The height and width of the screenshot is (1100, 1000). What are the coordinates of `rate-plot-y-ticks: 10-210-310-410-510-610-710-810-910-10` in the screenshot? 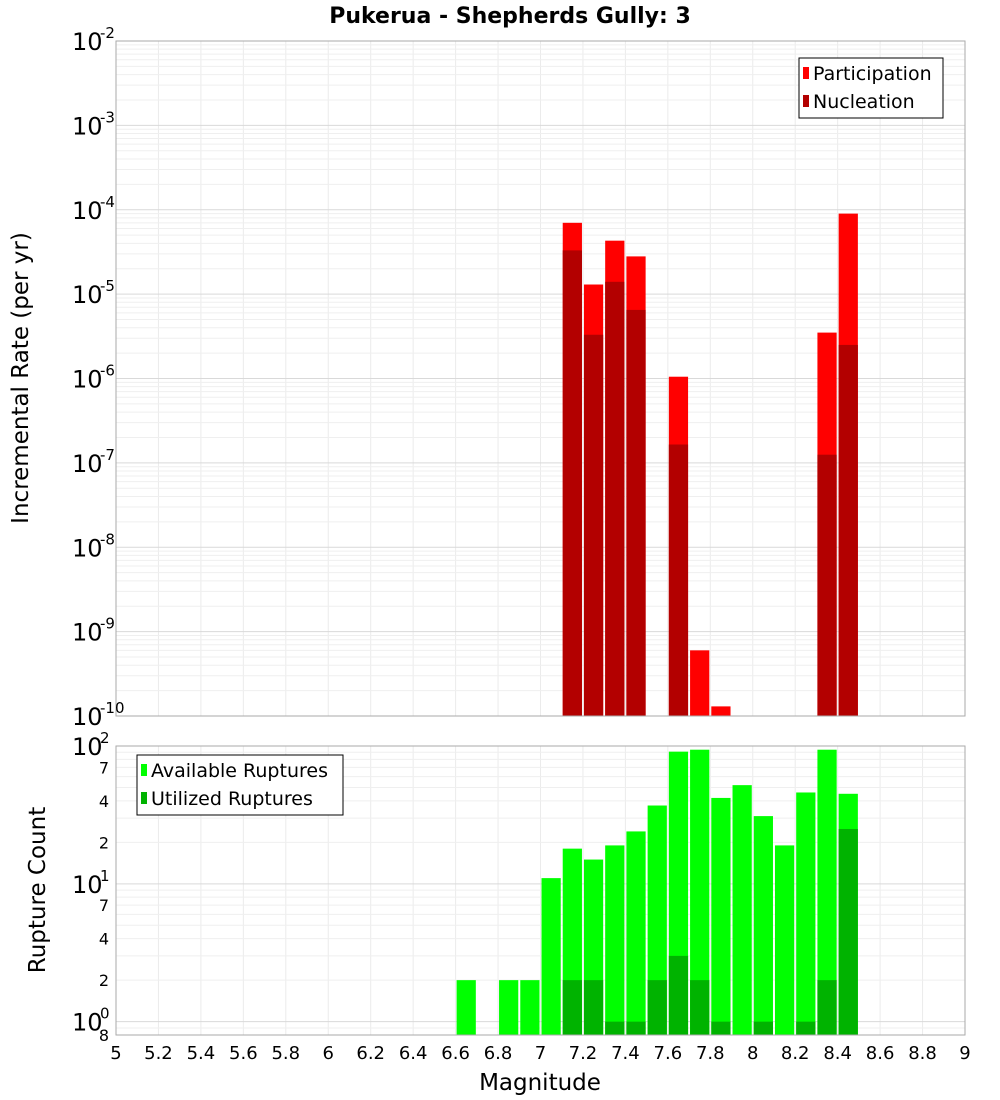 It's located at (98, 377).